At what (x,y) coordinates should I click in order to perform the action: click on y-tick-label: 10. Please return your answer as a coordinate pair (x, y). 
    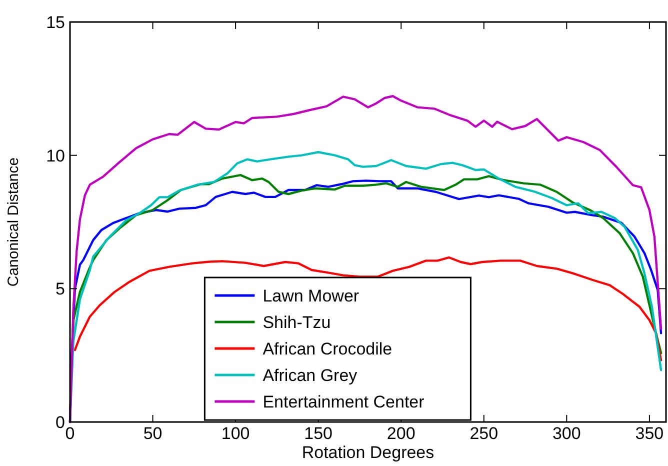
    Looking at the image, I should click on (55, 156).